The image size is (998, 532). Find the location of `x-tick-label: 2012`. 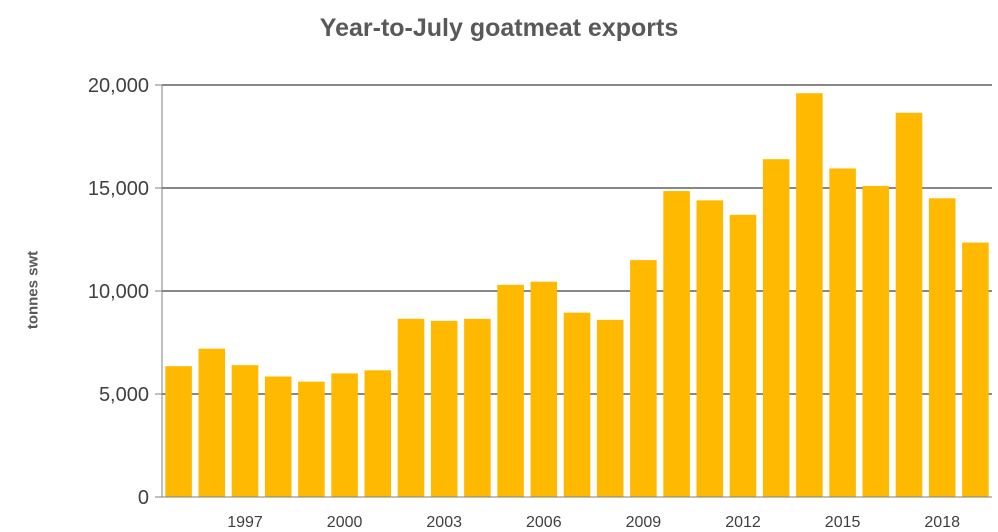

x-tick-label: 2012 is located at coordinates (743, 522).